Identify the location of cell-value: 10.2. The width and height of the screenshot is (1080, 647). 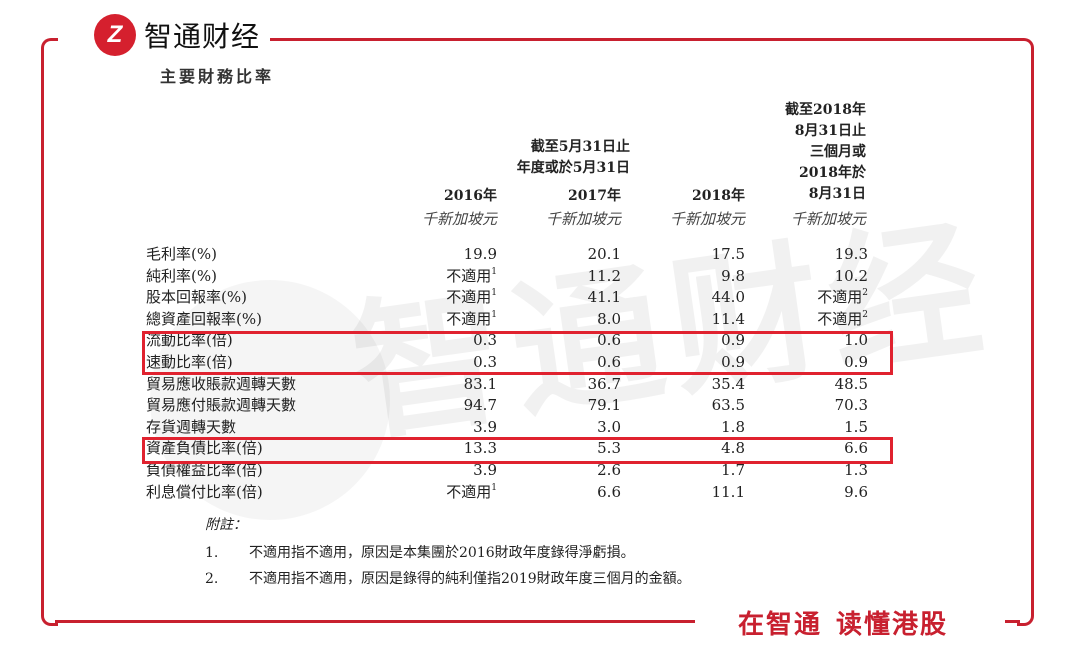
(851, 277).